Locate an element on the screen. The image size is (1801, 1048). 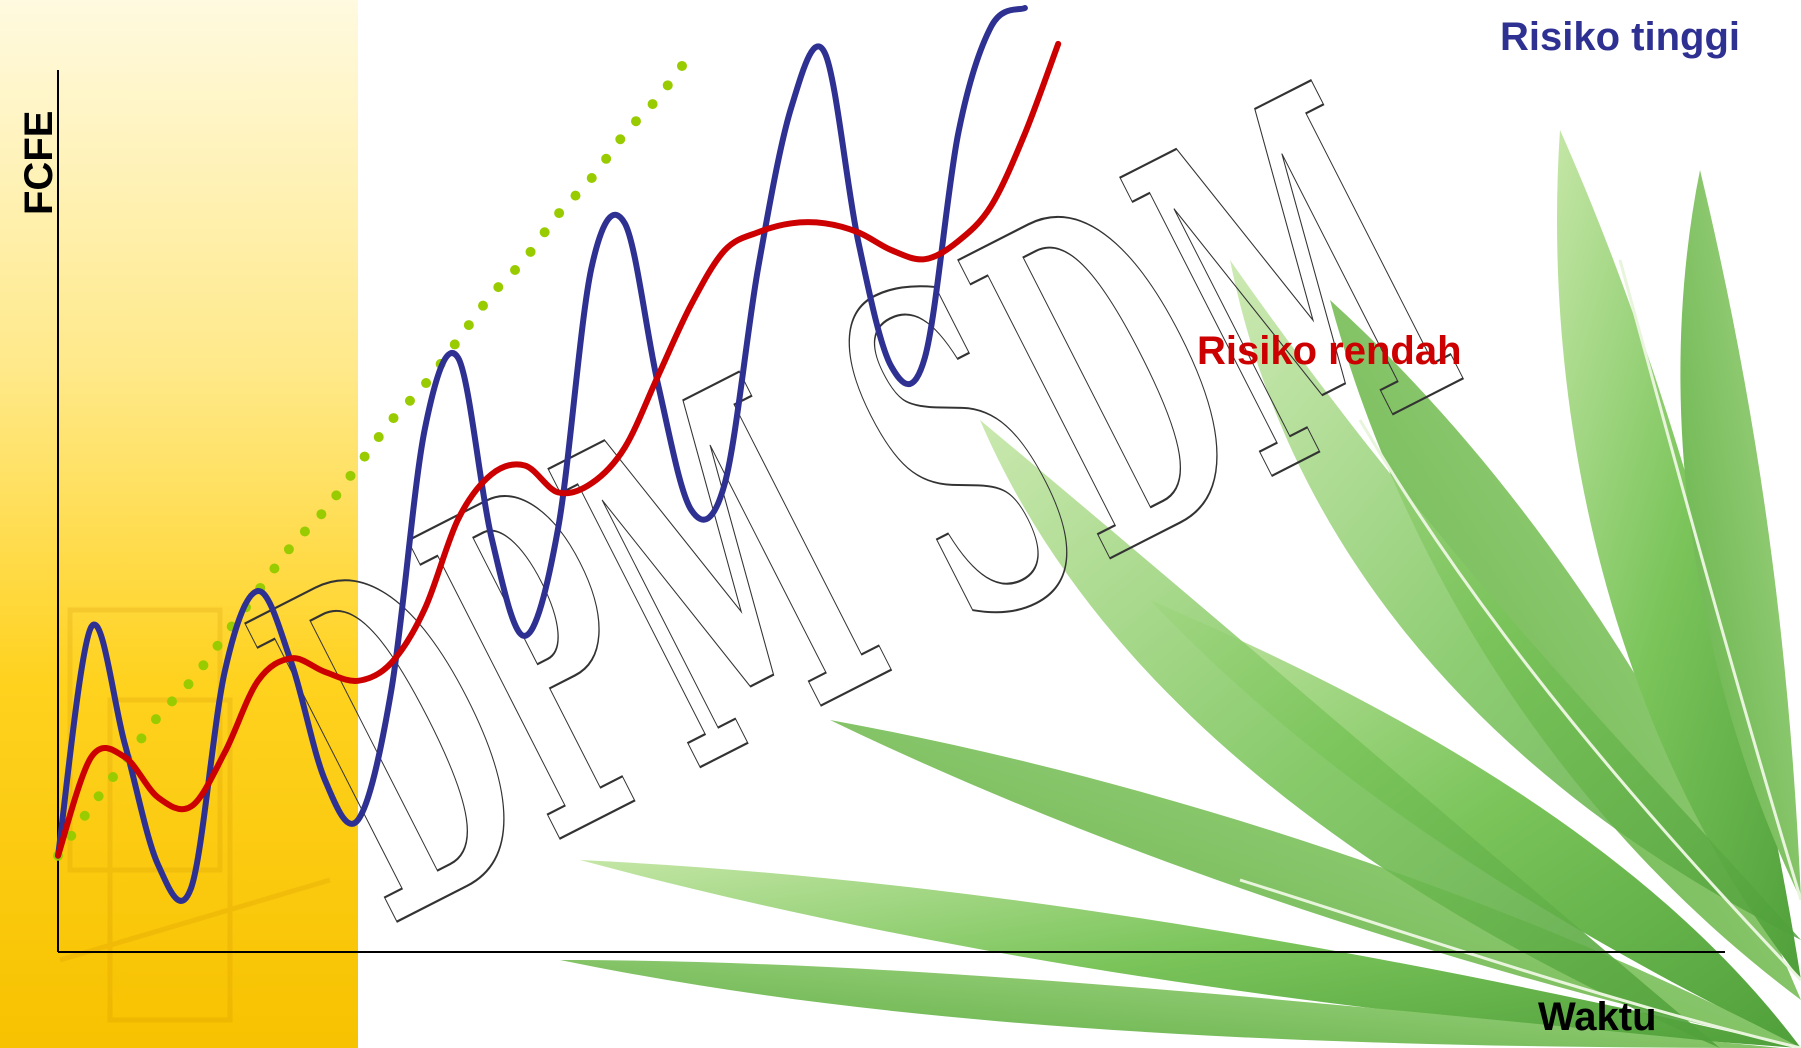
x-axis-label: Waktu is located at coordinates (1597, 1017).